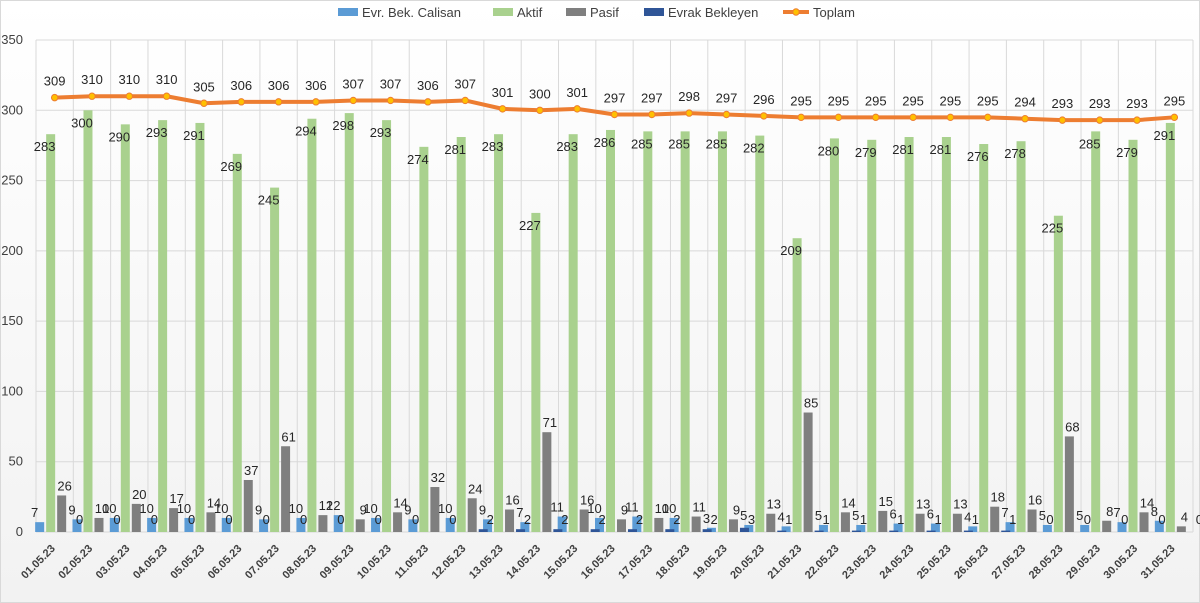 Image resolution: width=1200 pixels, height=603 pixels. Describe the element at coordinates (754, 148) in the screenshot. I see `data-label: 282` at that location.